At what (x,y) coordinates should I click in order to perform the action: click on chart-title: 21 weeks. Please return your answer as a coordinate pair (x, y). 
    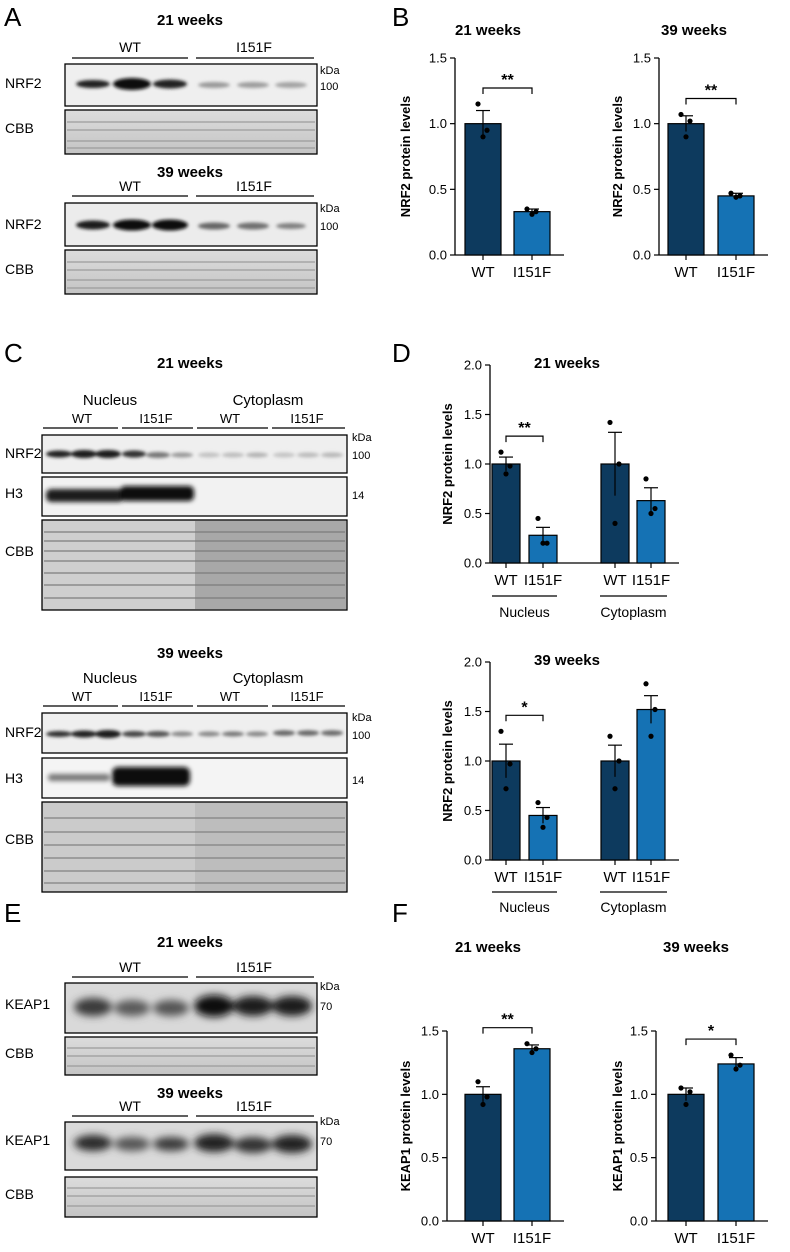
    Looking at the image, I should click on (488, 947).